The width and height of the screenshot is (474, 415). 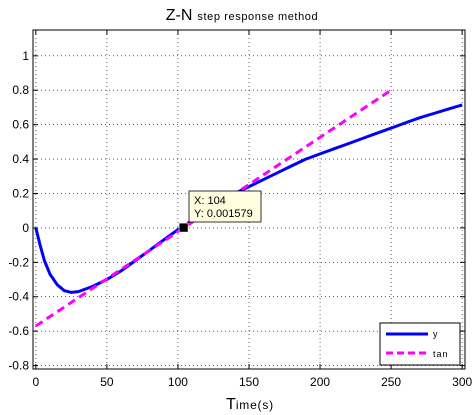 What do you see at coordinates (35, 382) in the screenshot?
I see `x-tick-label: 0` at bounding box center [35, 382].